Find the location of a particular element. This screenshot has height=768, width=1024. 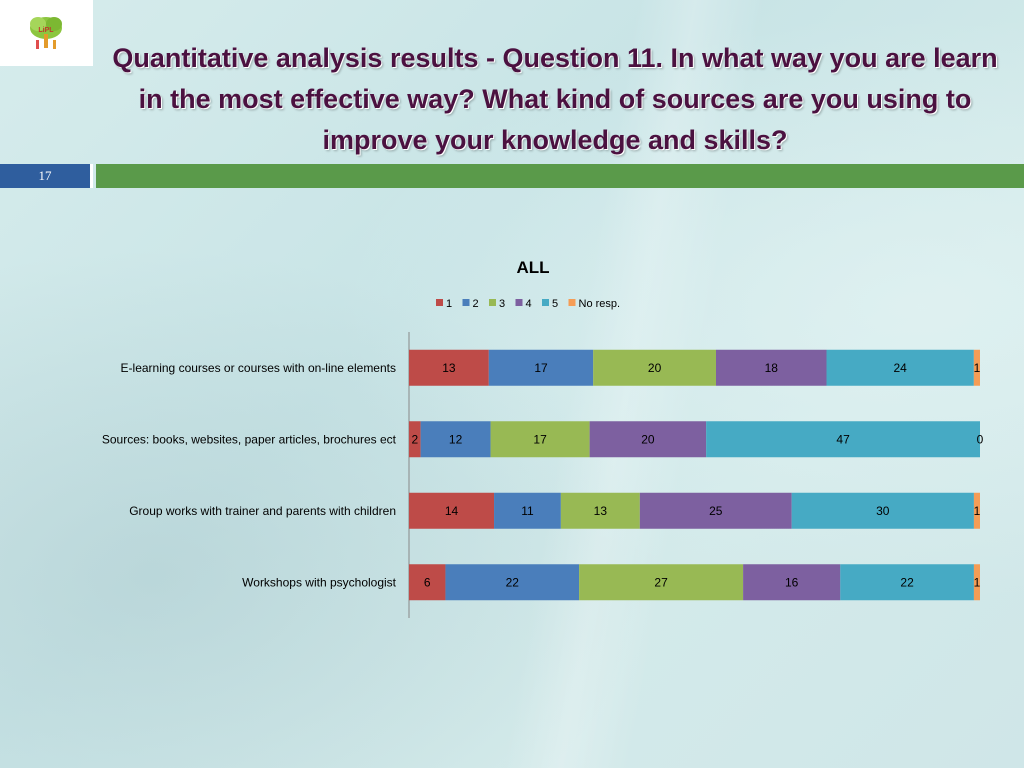

data-label-1-4: 47 is located at coordinates (843, 439).